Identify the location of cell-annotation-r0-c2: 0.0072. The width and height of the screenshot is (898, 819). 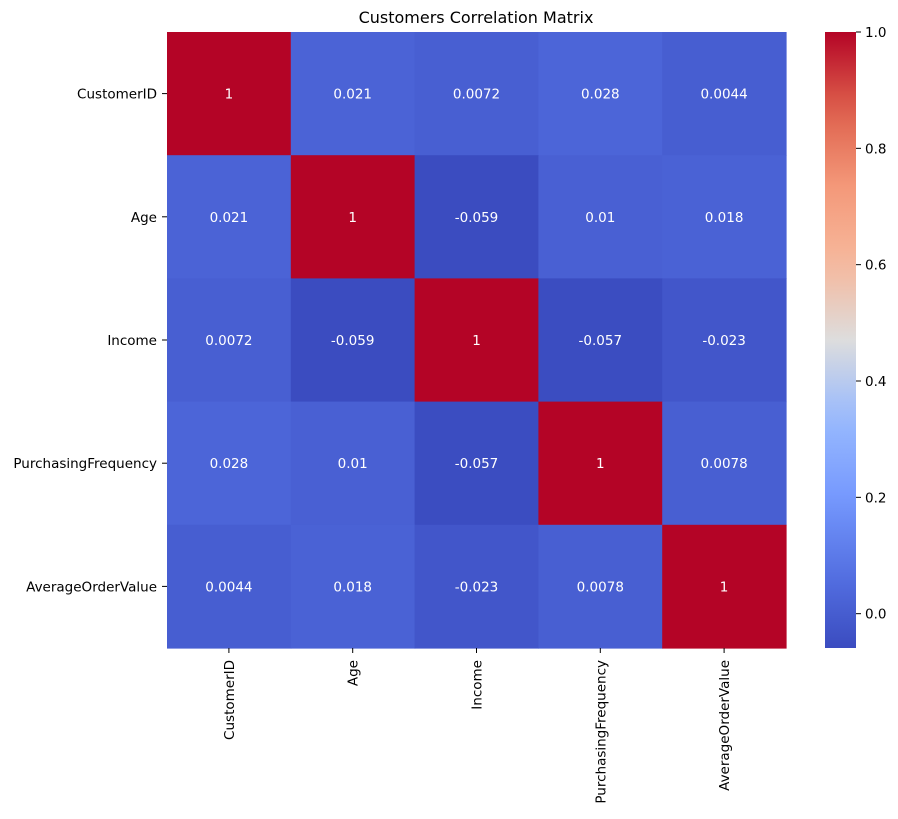
(476, 95).